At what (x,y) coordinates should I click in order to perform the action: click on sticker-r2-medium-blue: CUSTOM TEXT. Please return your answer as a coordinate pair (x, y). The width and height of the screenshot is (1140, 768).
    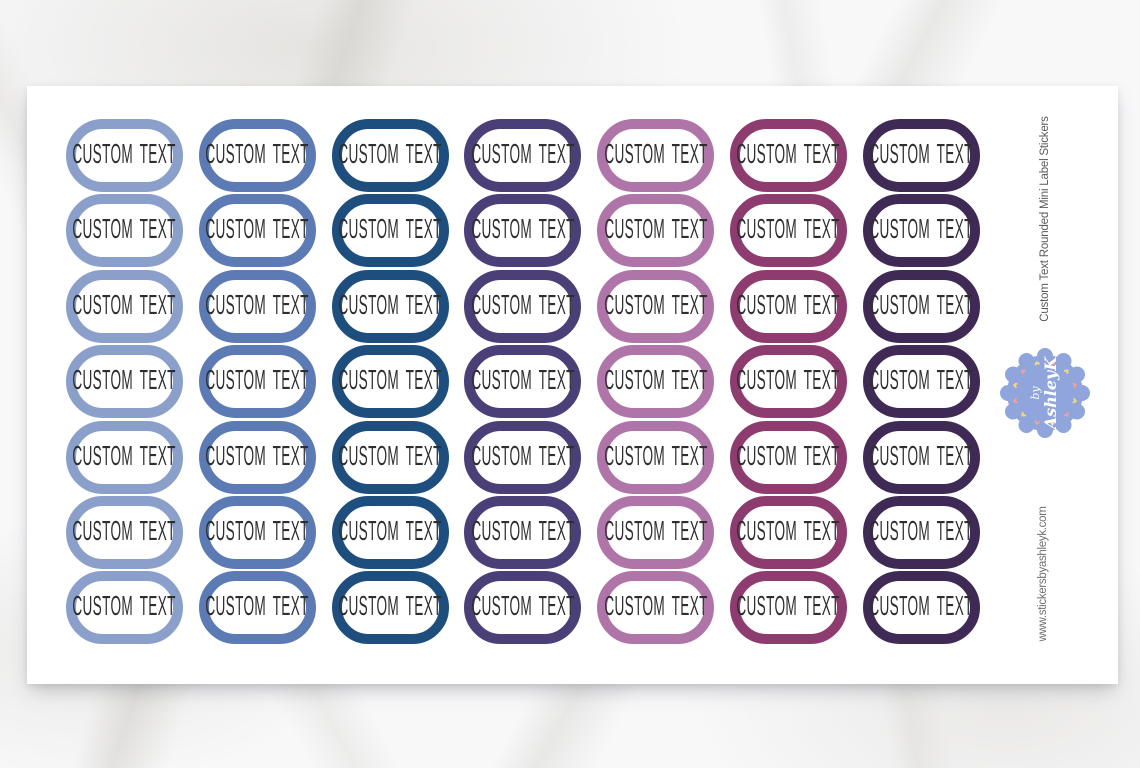
    Looking at the image, I should click on (257, 231).